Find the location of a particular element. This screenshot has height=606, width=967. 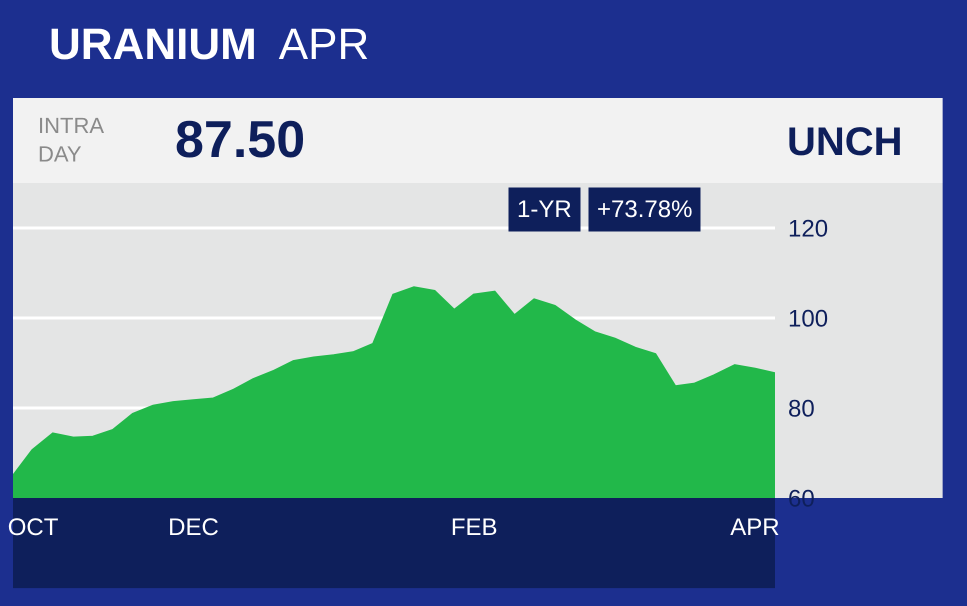

x-tick-label: FEB is located at coordinates (474, 527).